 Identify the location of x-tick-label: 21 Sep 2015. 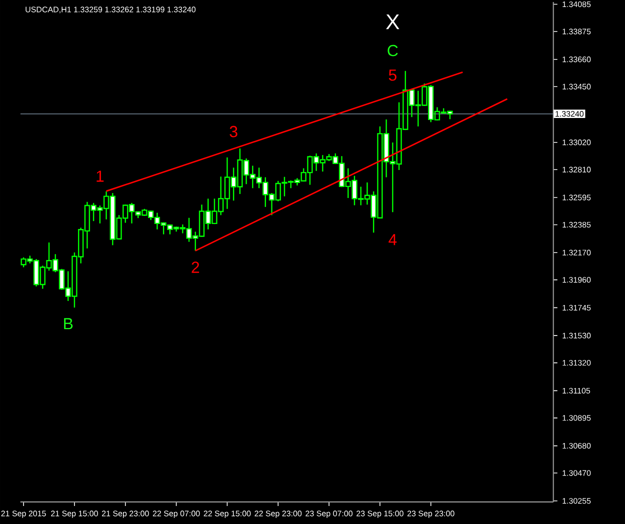
(23, 514).